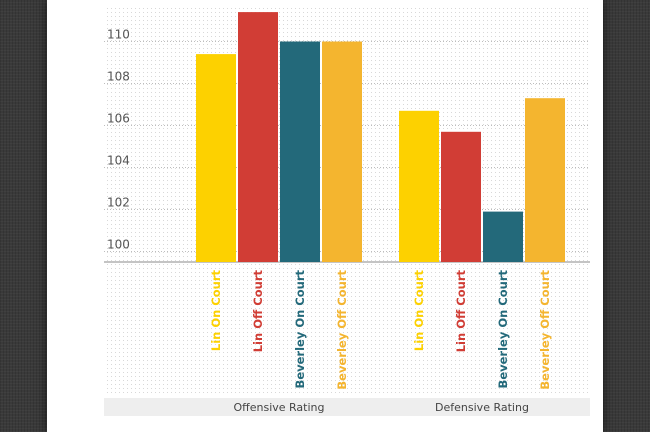  I want to click on y-tick-label: 104, so click(118, 161).